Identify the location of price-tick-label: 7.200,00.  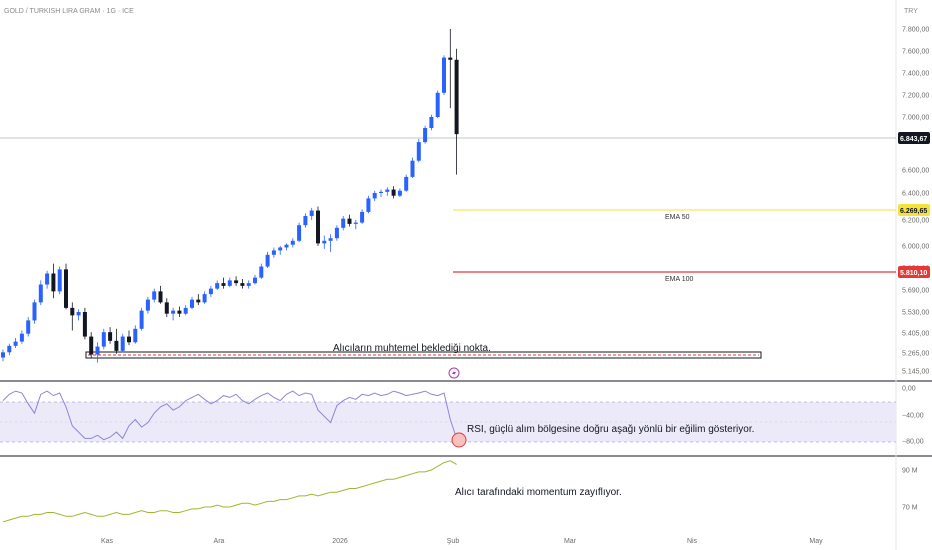
(915, 96).